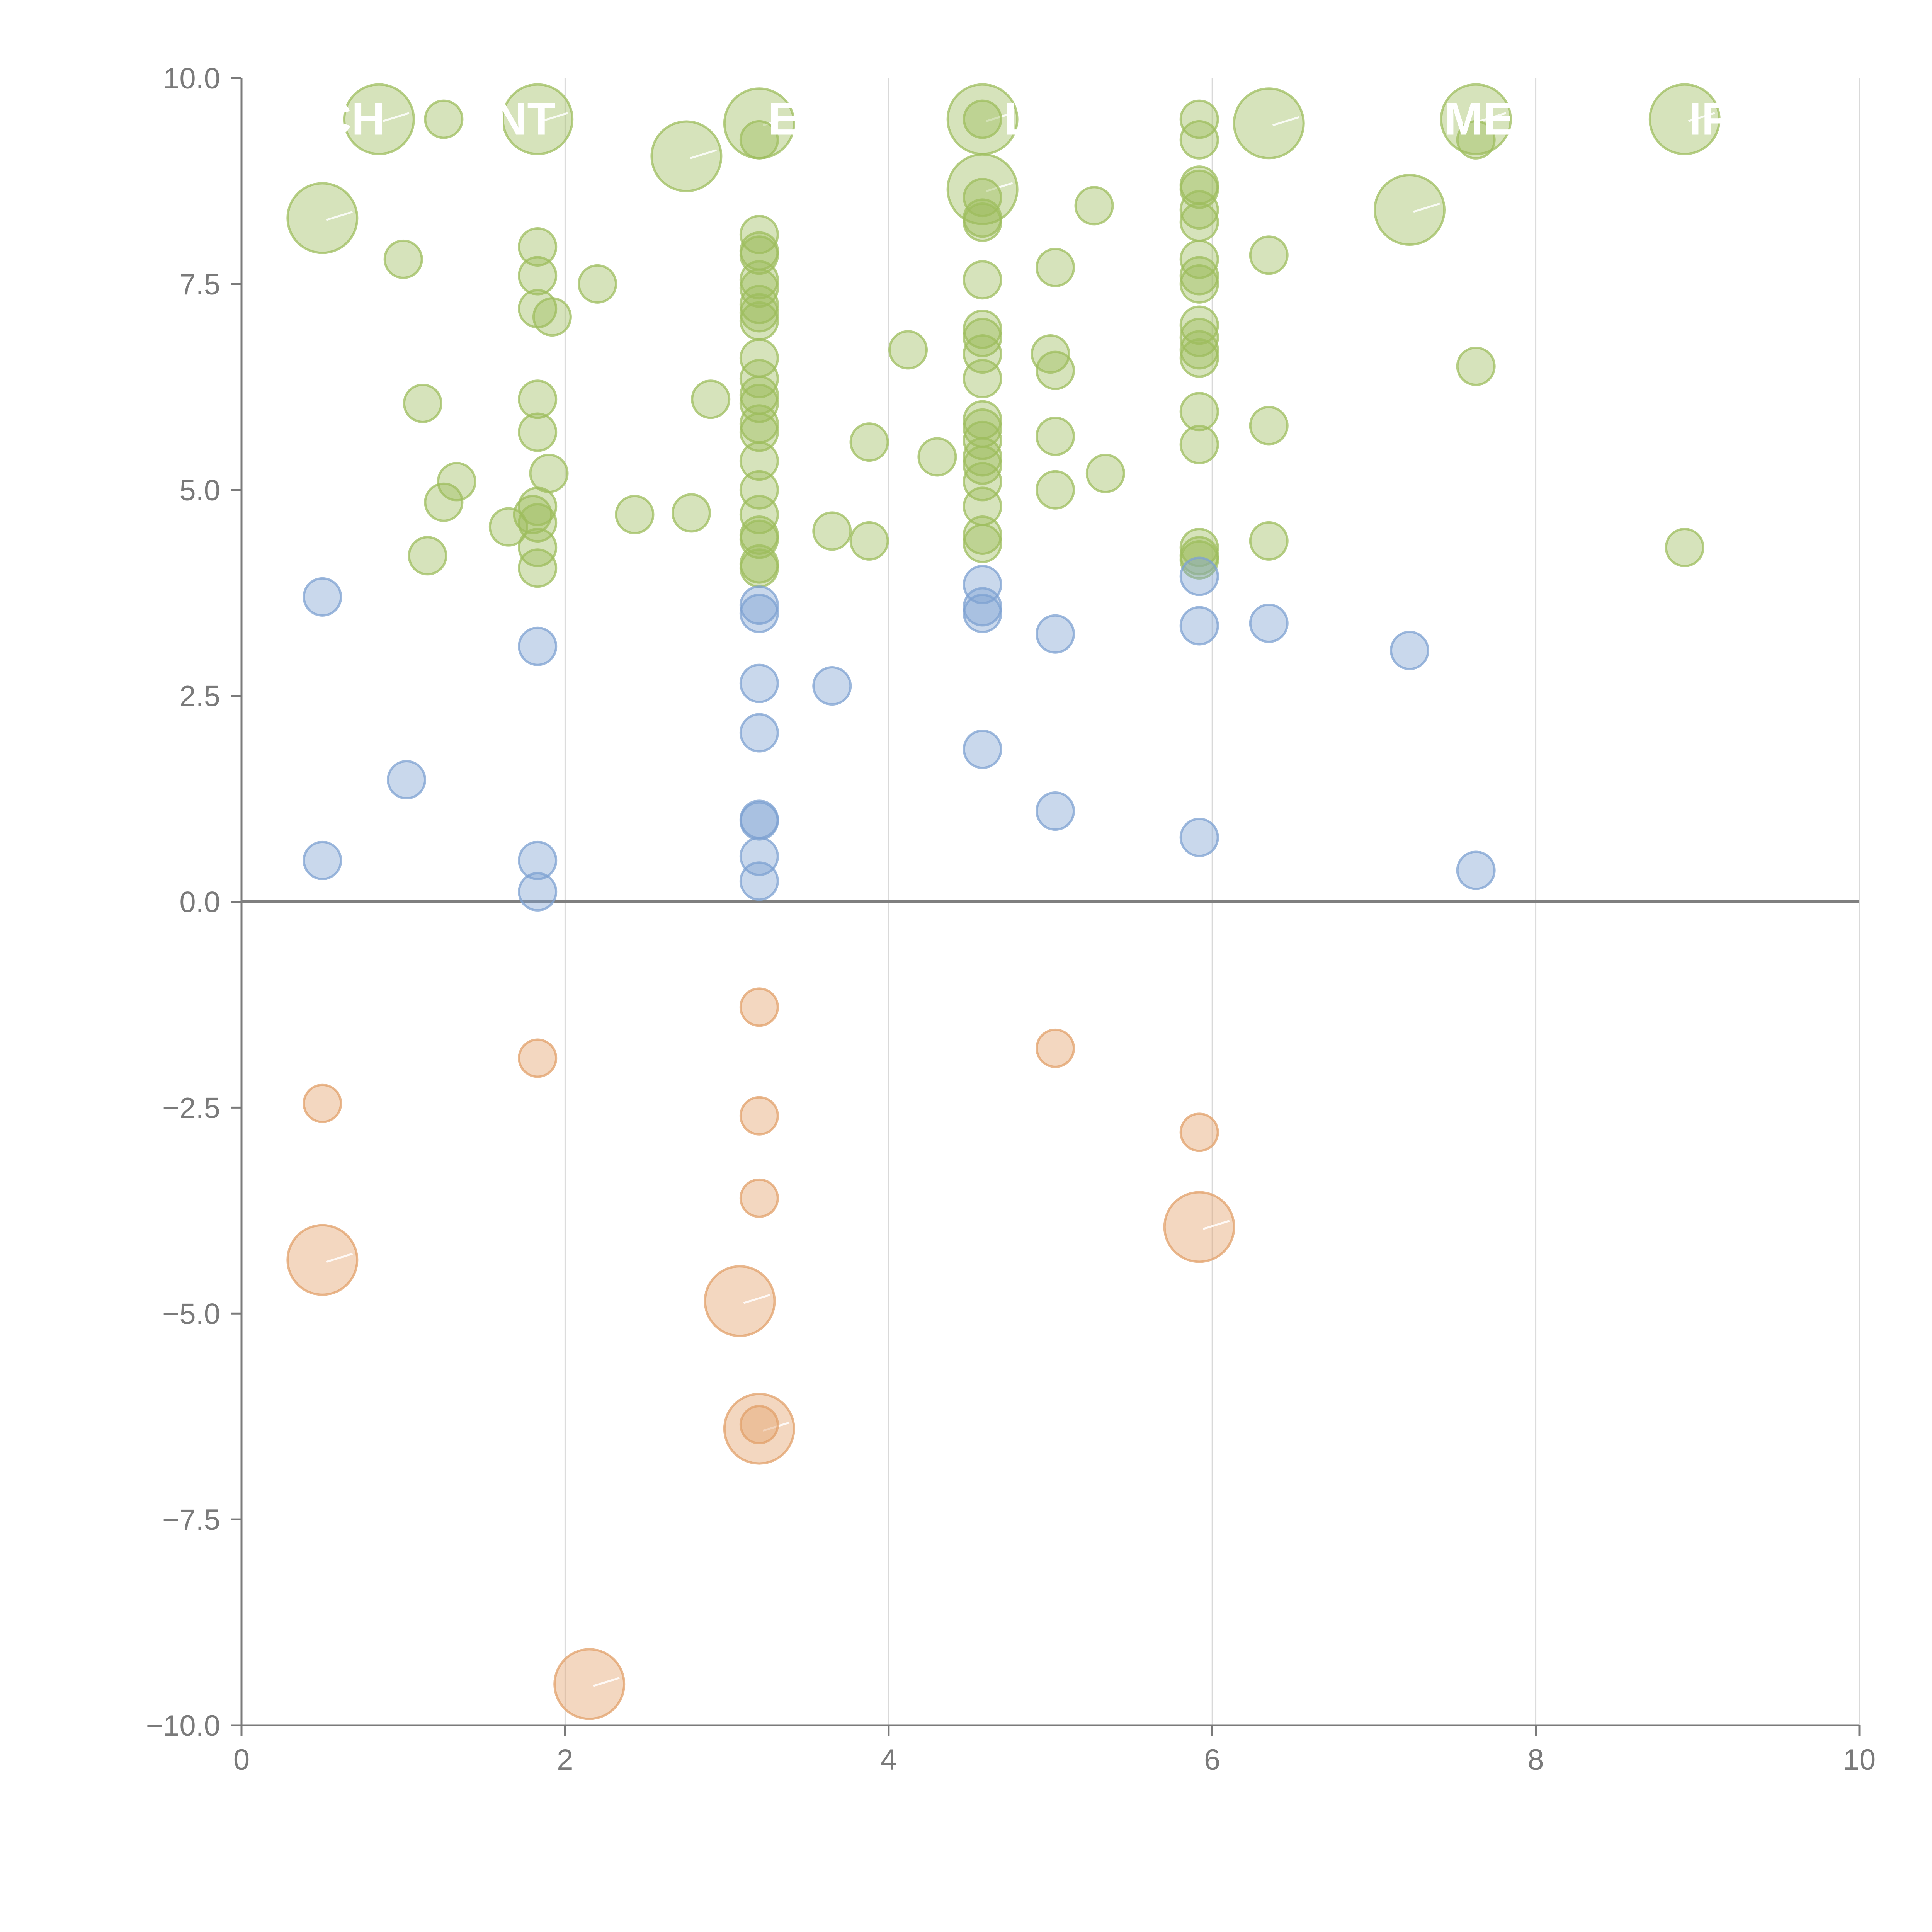 This screenshot has width=1932, height=1932. Describe the element at coordinates (784, 119) in the screenshot. I see `category-label: E` at that location.